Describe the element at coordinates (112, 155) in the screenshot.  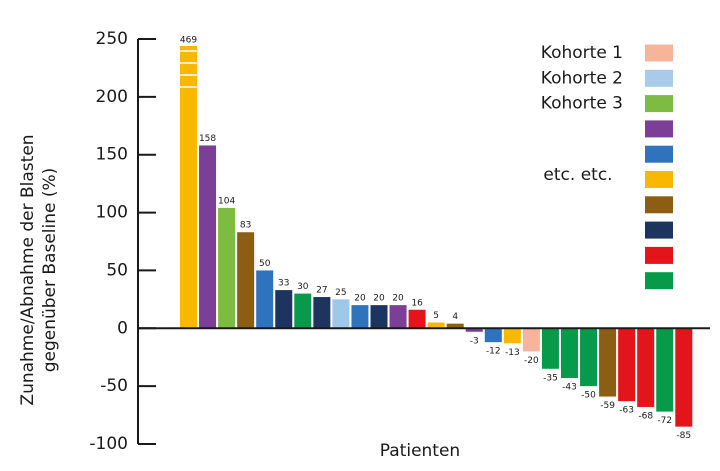
I see `y-tick-label: 150` at that location.